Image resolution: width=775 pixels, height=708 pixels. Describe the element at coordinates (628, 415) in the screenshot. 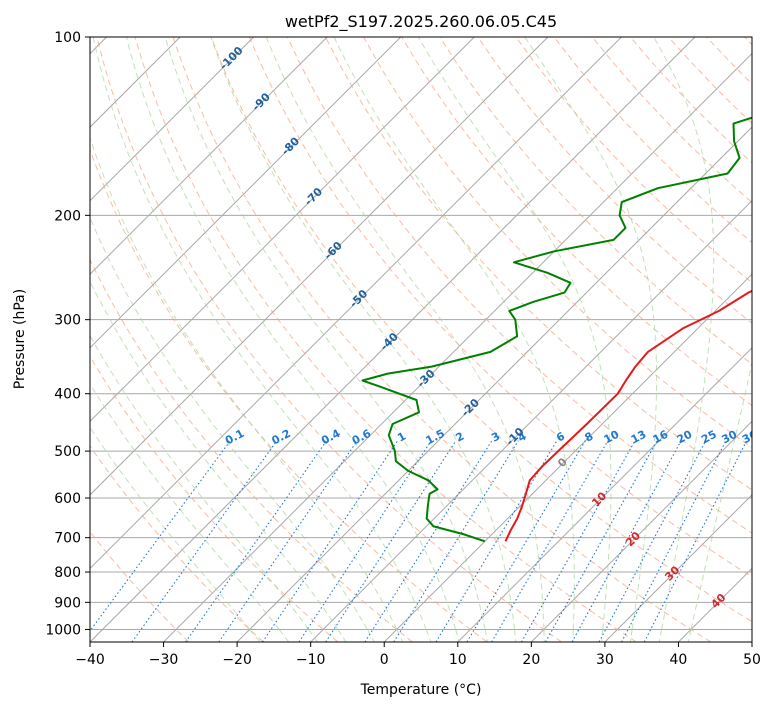

I see `temperature-profile` at that location.